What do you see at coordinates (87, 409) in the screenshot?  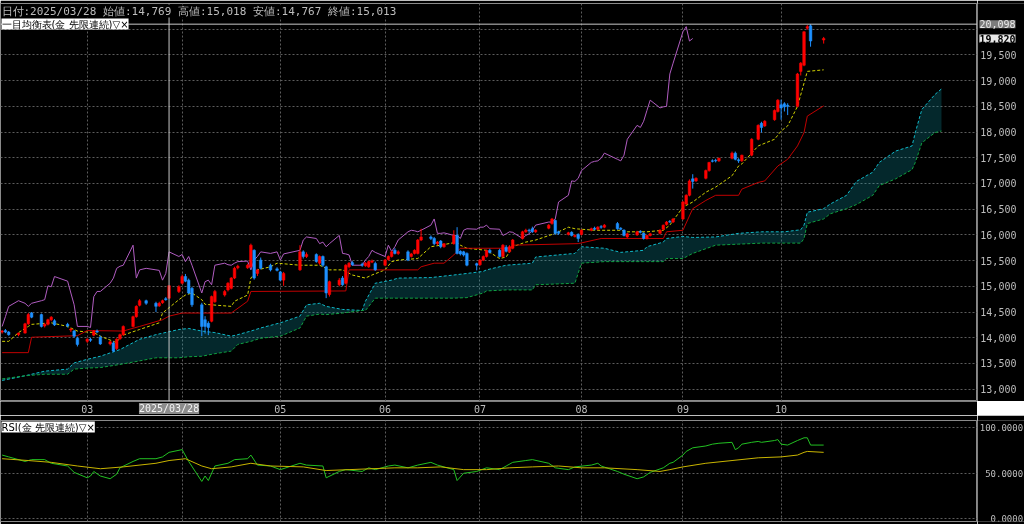 I see `x-tick-label: 03` at bounding box center [87, 409].